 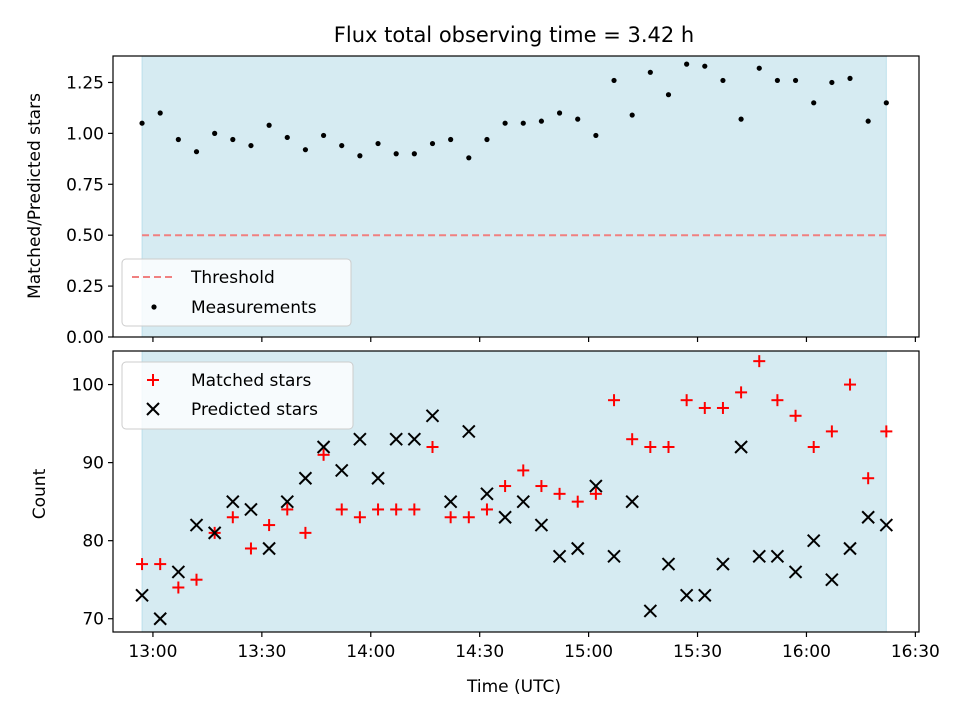 What do you see at coordinates (152, 652) in the screenshot?
I see `x-tick-label: 13:00` at bounding box center [152, 652].